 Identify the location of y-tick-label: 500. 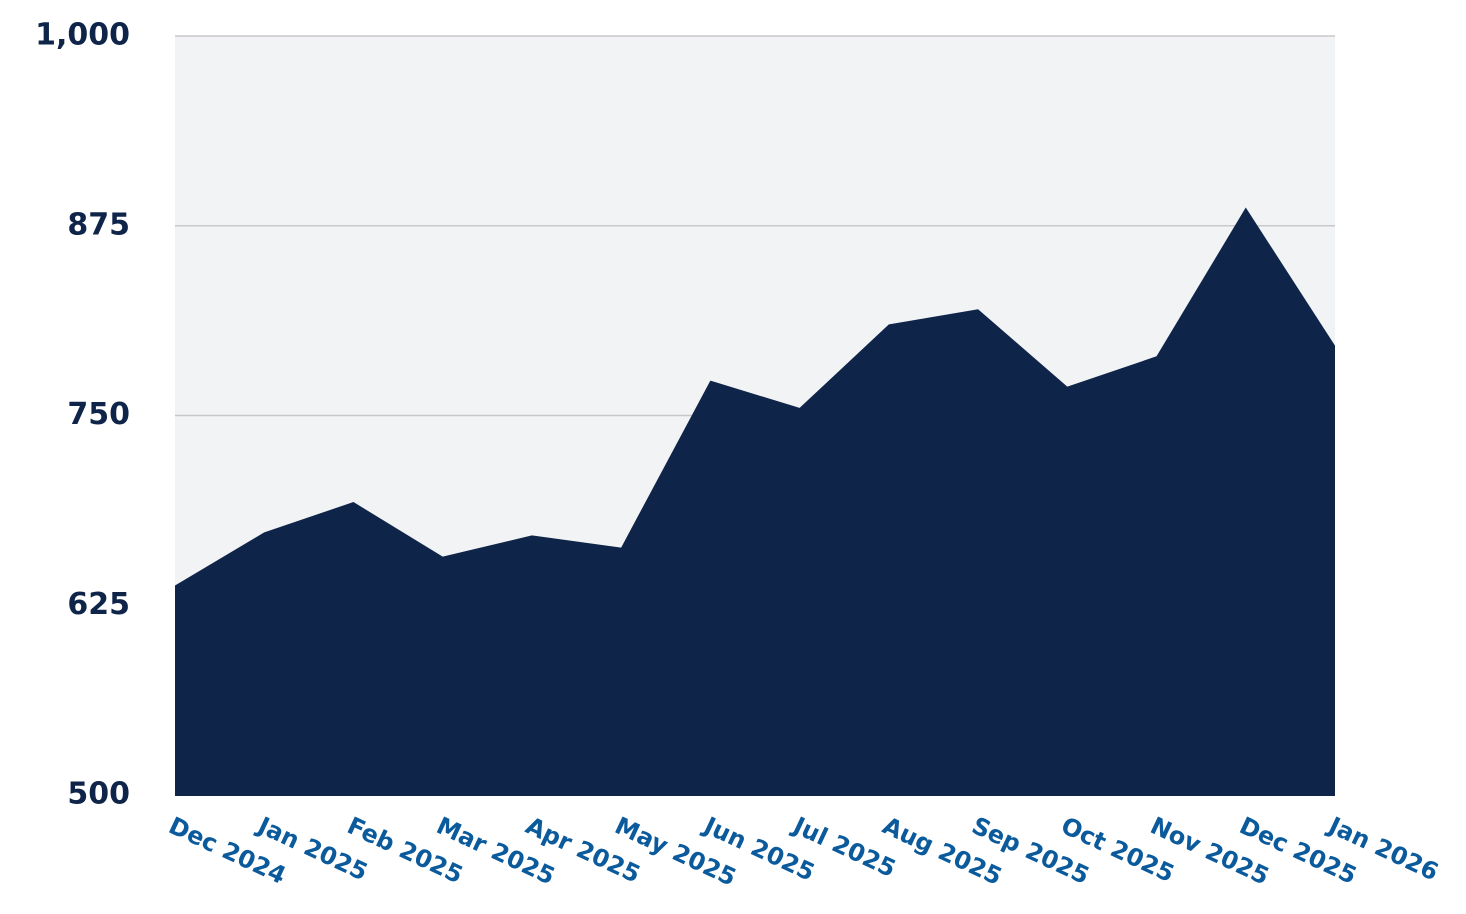
(98, 794).